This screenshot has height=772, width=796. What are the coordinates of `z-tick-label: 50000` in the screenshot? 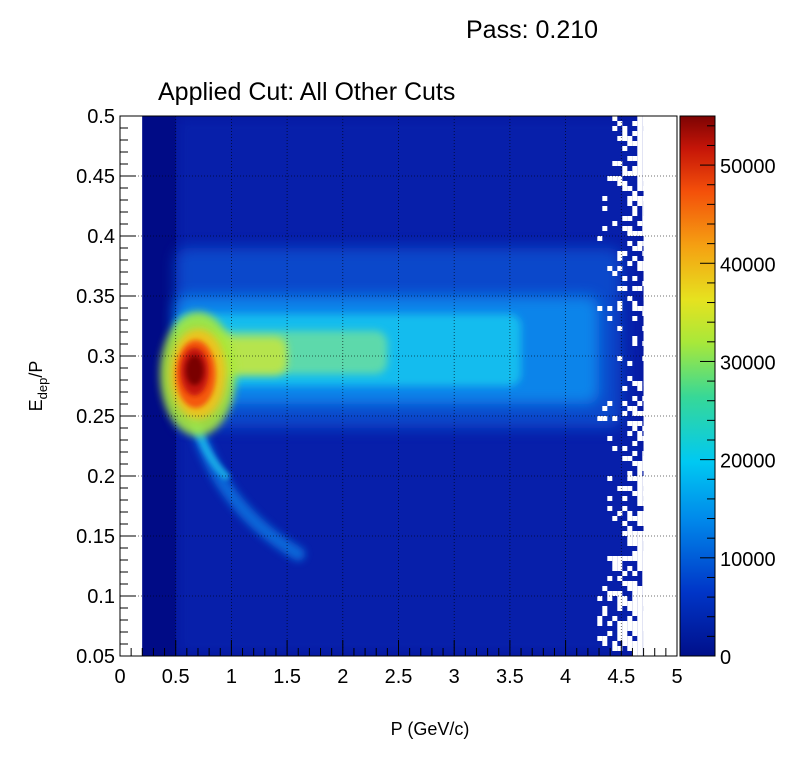 It's located at (748, 167).